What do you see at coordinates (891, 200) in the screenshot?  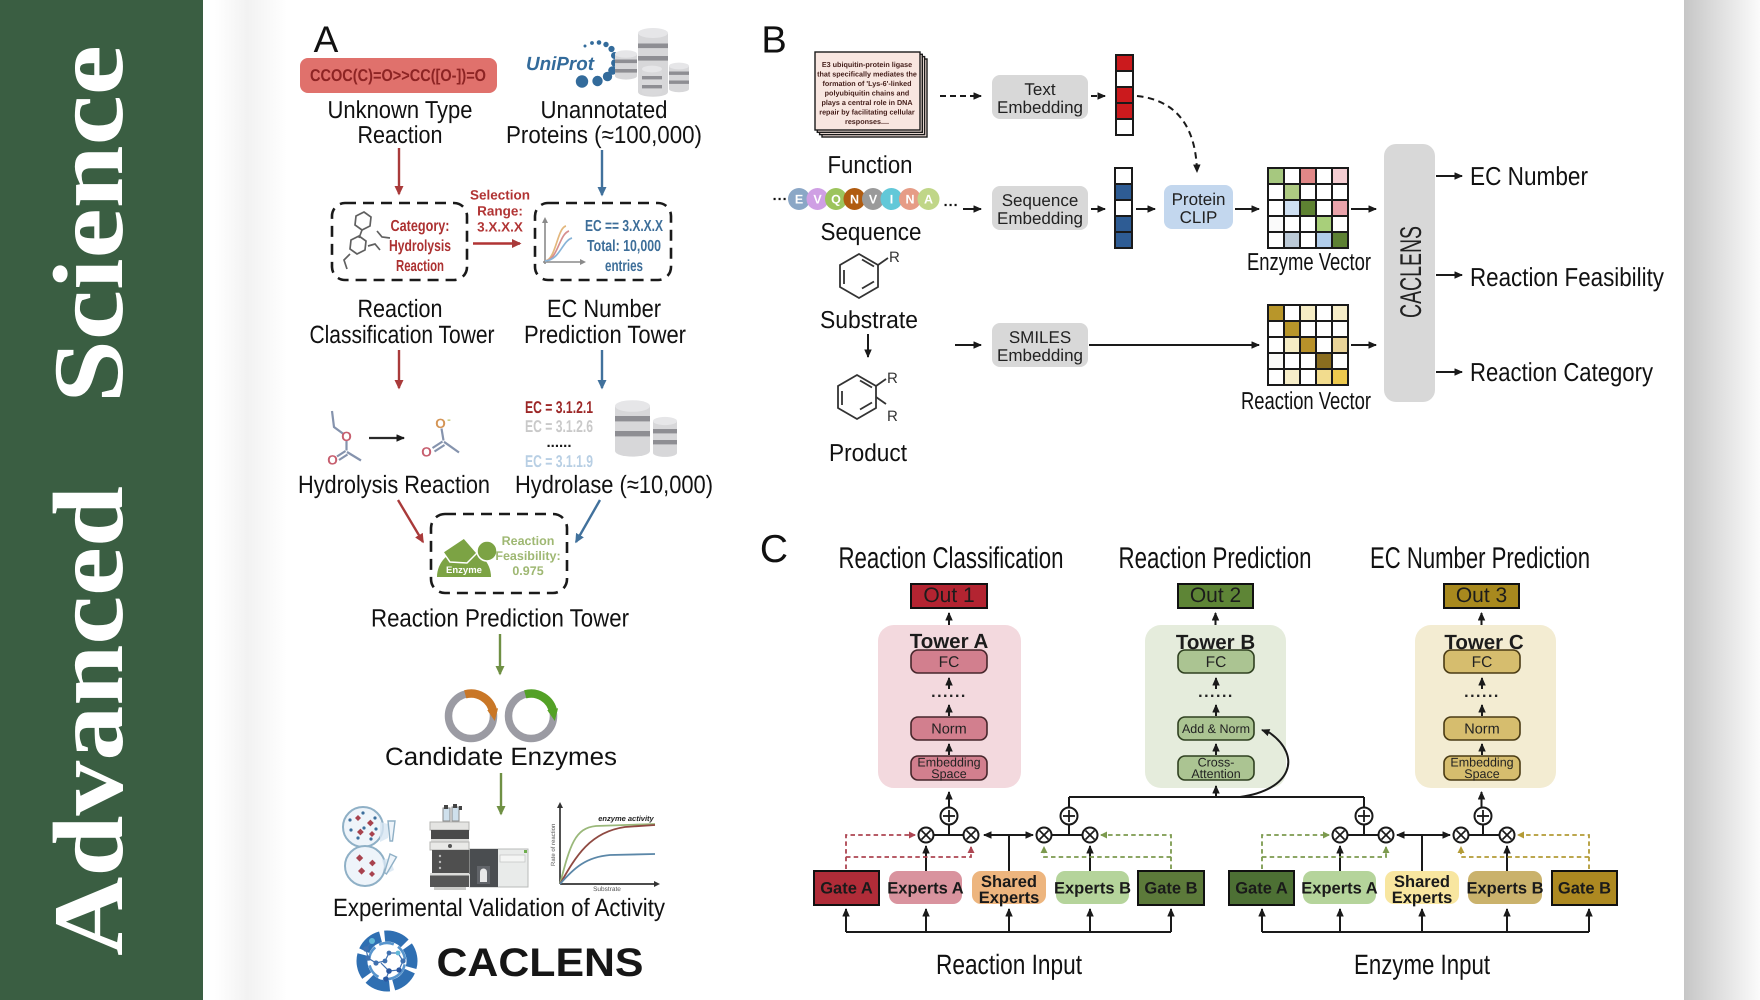 I see `svg-text: I` at bounding box center [891, 200].